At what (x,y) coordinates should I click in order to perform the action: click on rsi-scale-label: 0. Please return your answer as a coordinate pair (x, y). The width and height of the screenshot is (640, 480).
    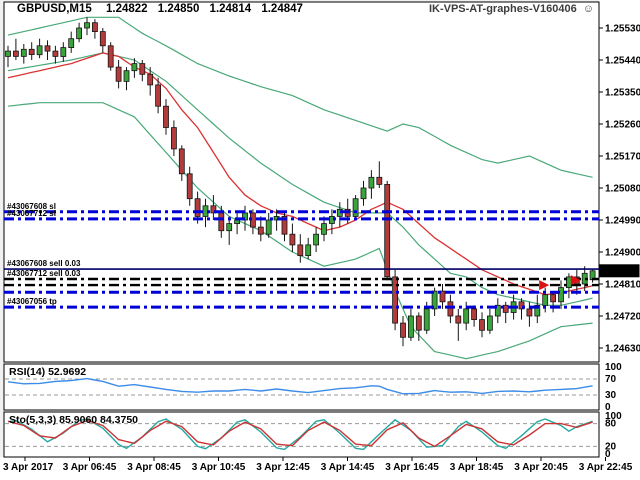
    Looking at the image, I should click on (608, 407).